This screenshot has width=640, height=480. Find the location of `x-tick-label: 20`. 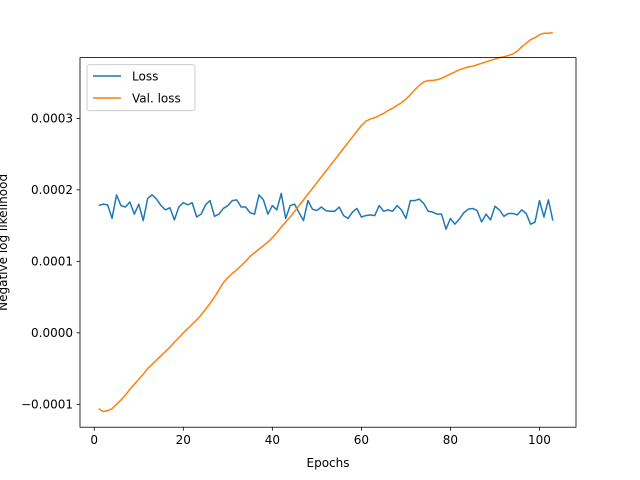

x-tick-label: 20 is located at coordinates (183, 440).